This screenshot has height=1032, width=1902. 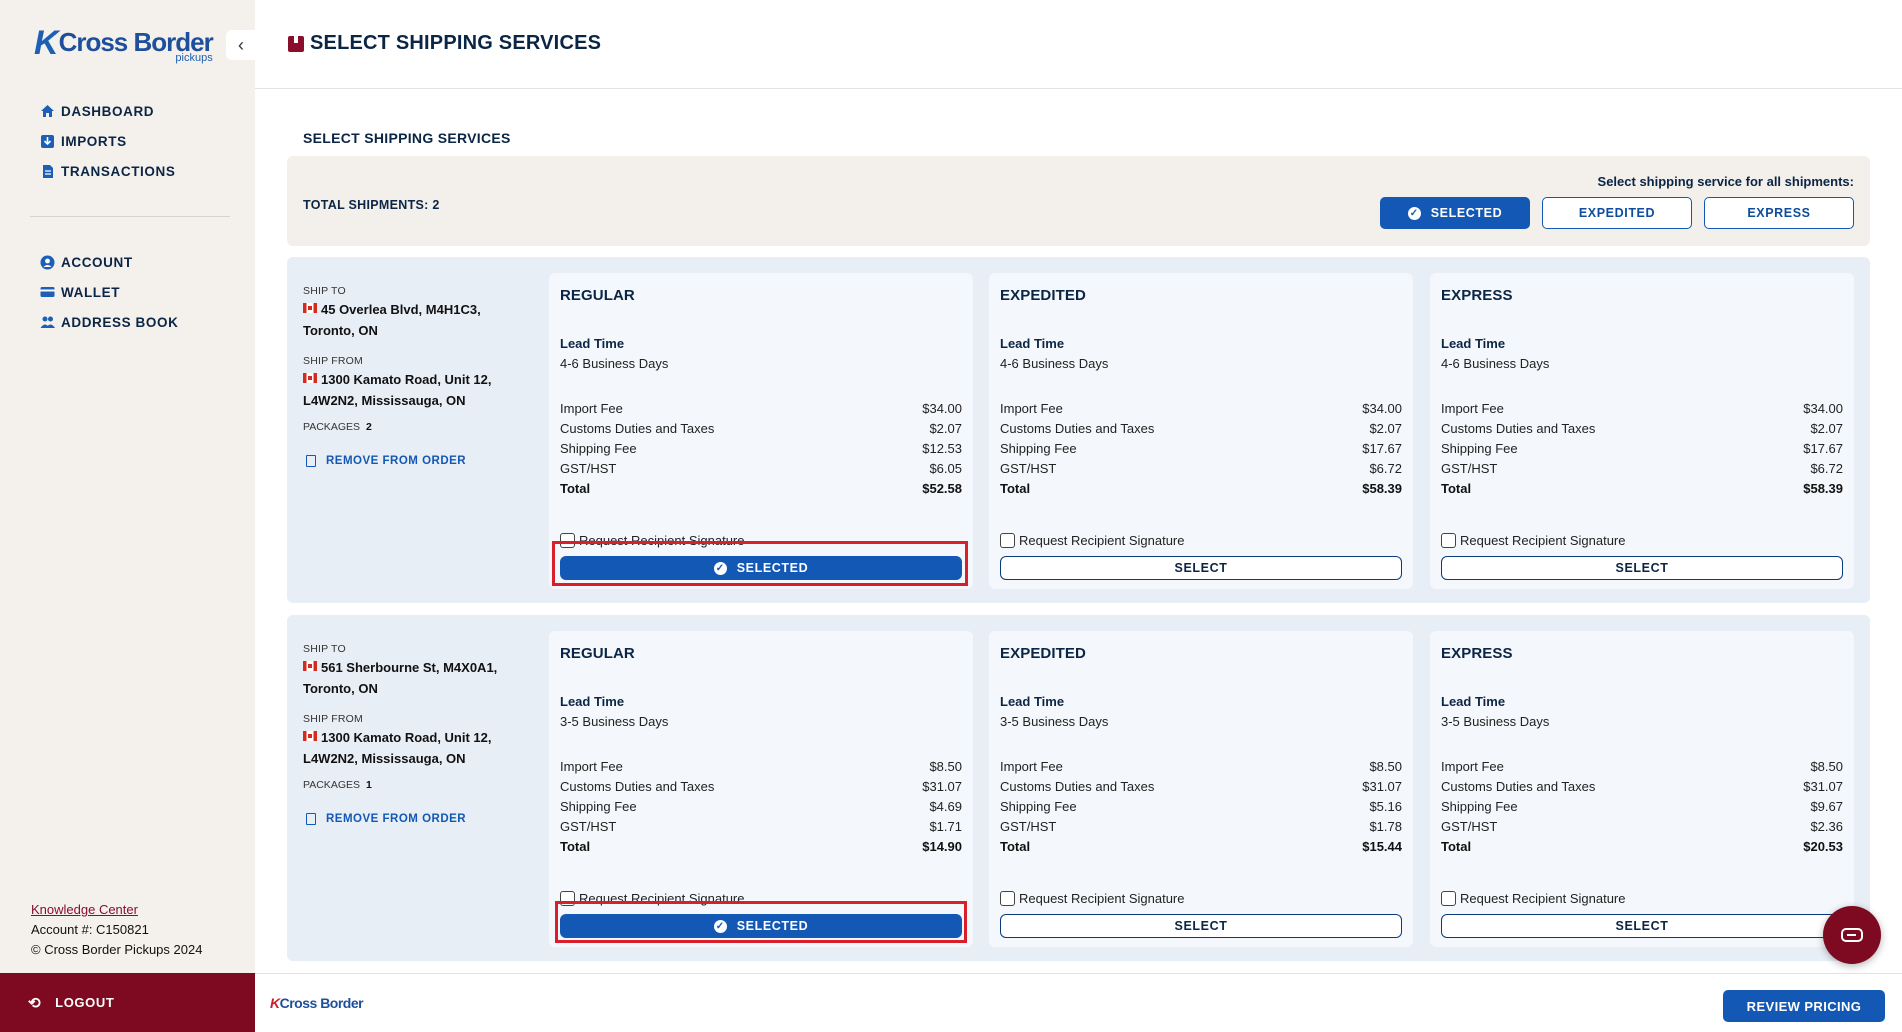 I want to click on fee-value: $15.44, so click(x=1382, y=846).